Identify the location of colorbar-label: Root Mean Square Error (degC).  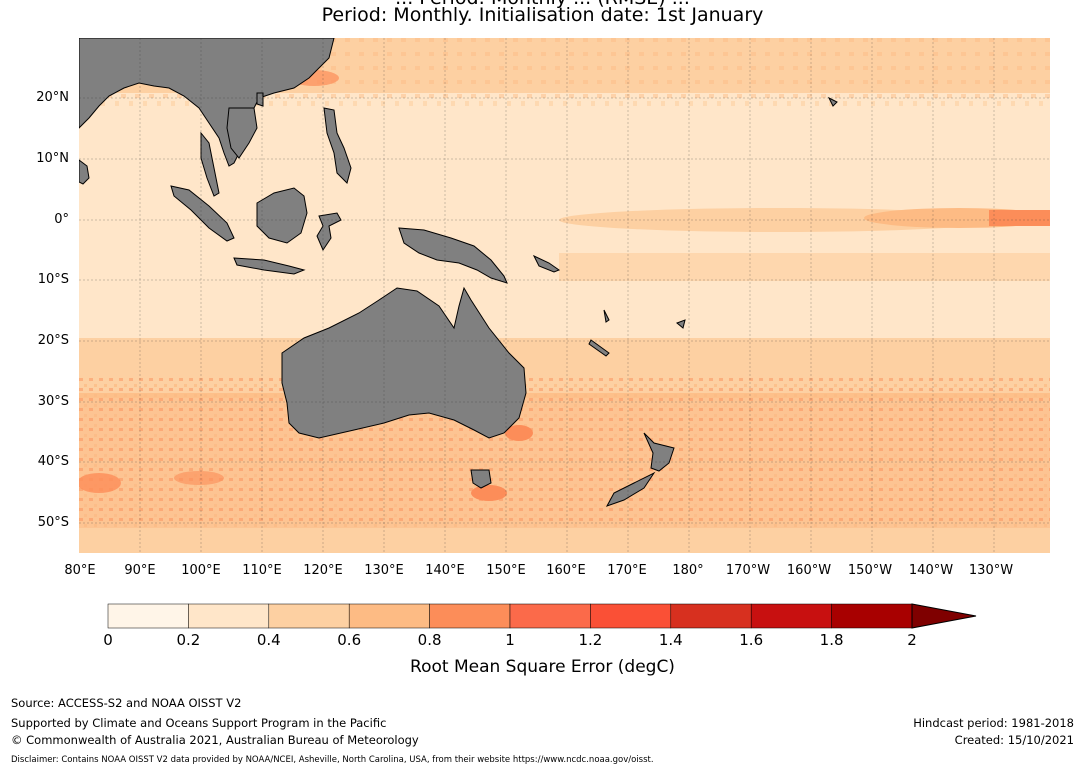
(542, 667).